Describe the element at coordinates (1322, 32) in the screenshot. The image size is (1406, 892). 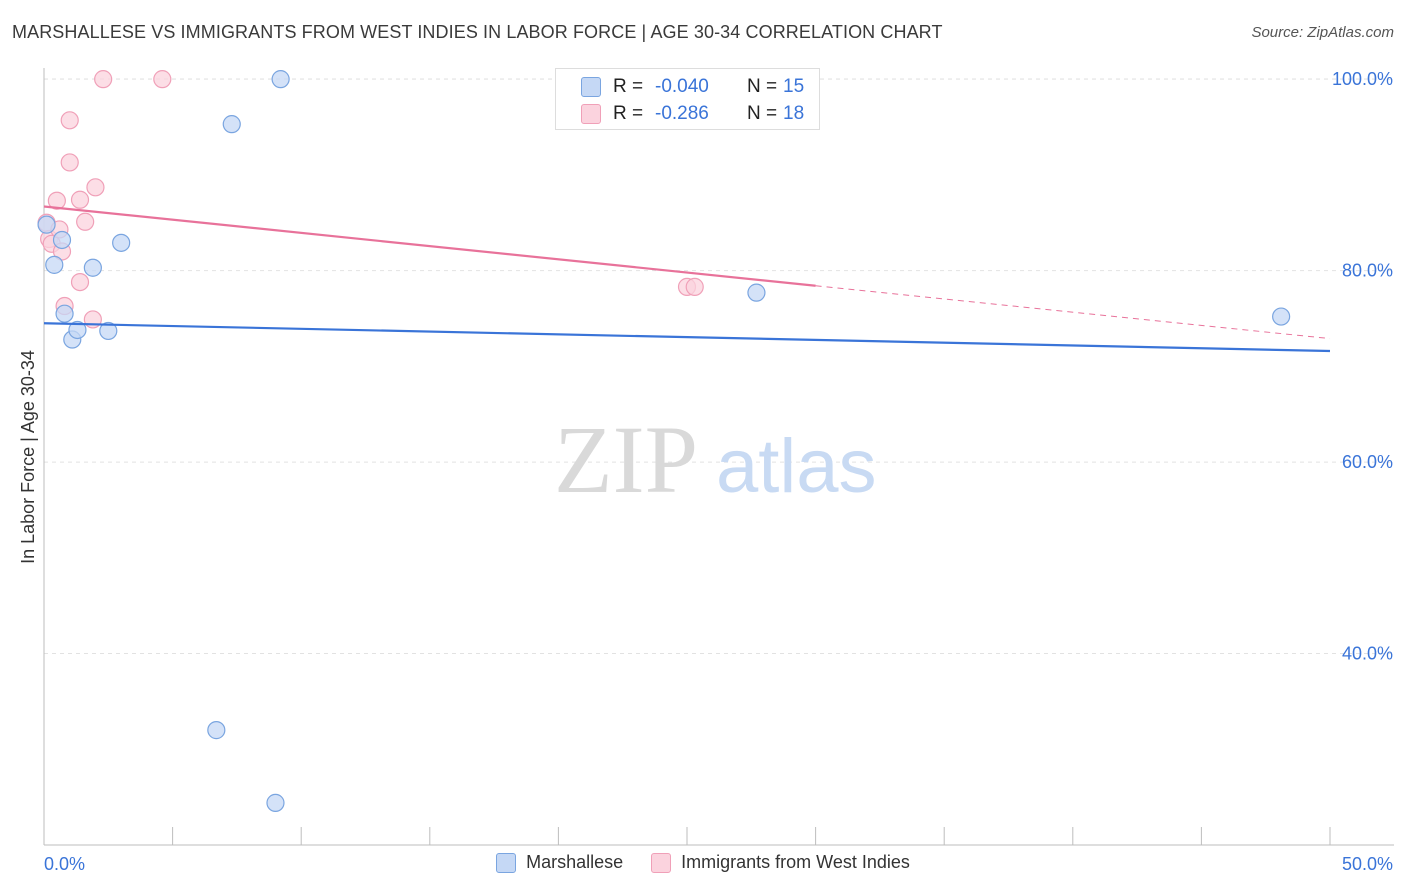
I see `source-label: Source: ZipAtlas.com` at that location.